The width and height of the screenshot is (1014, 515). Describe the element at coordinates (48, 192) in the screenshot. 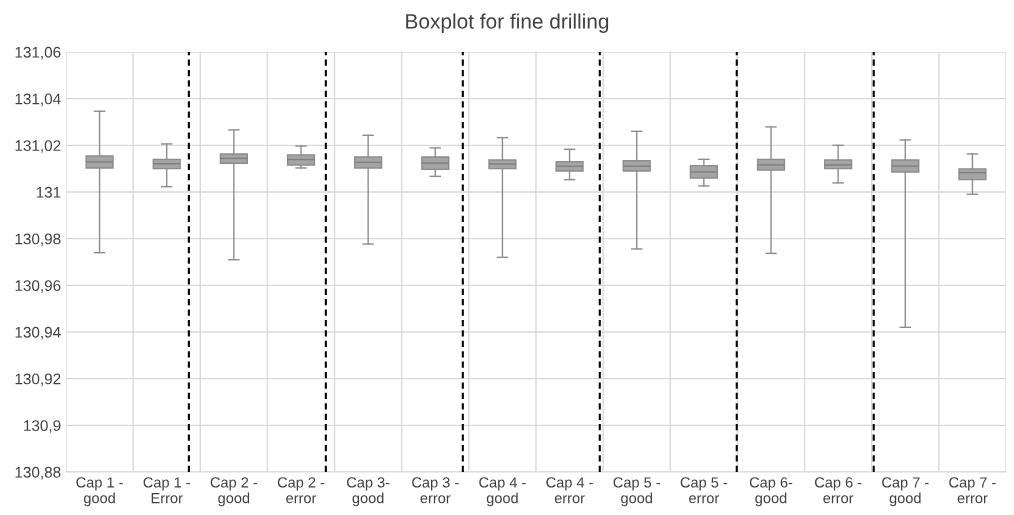

I see `y-tick-label: 131` at that location.